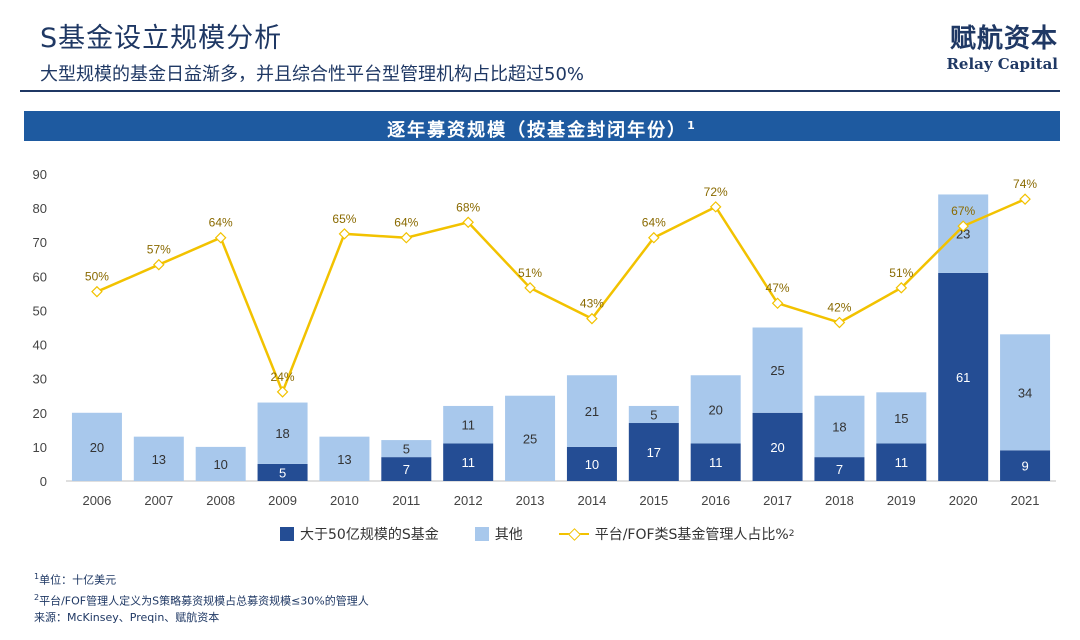 This screenshot has width=1080, height=640. I want to click on chart-banner: 逐年募资规模（按基金封闭年份）1, so click(542, 126).